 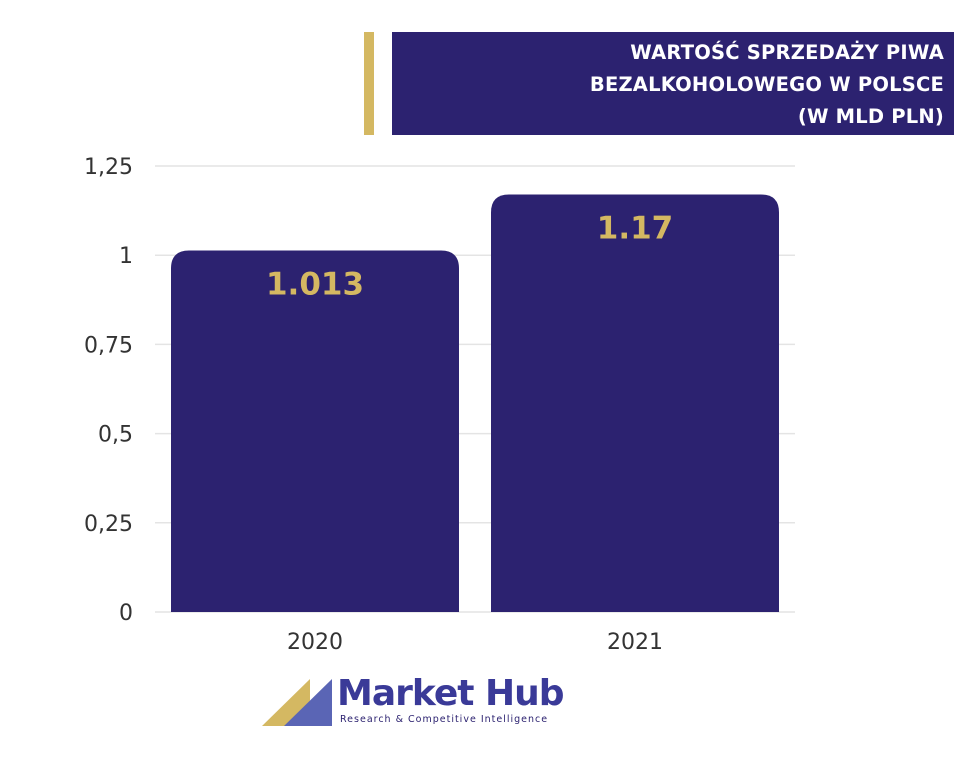 What do you see at coordinates (369, 83) in the screenshot?
I see `title-accent-bar` at bounding box center [369, 83].